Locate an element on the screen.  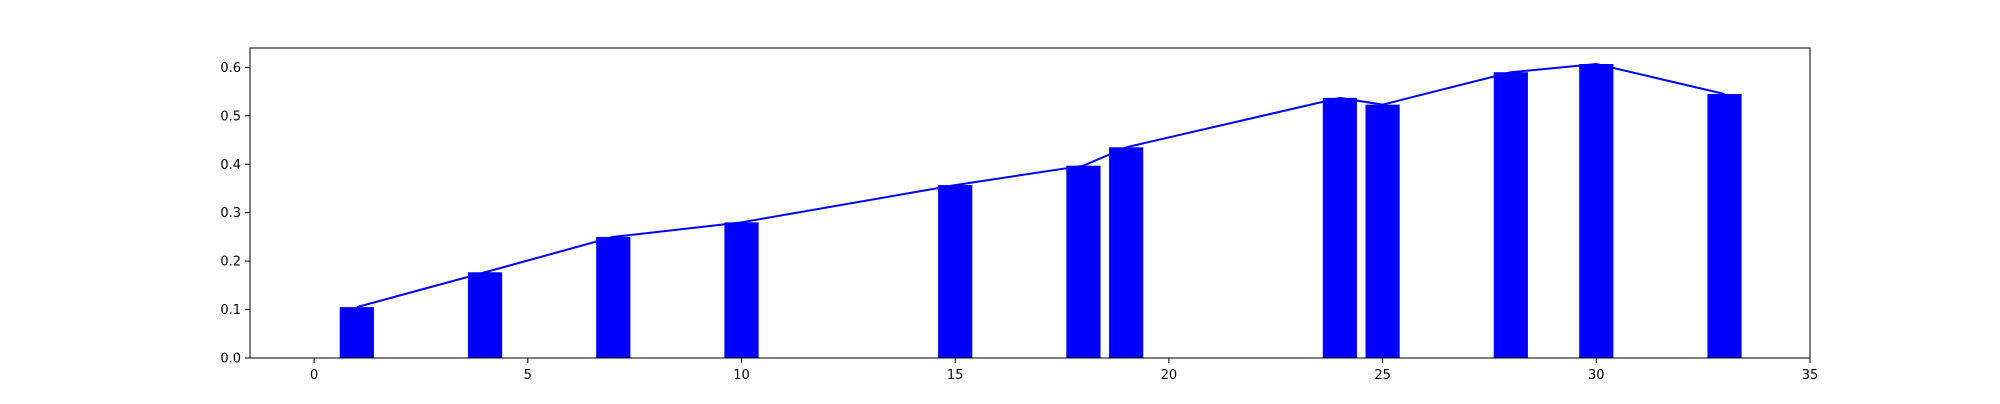
x-tick-label: 15 is located at coordinates (955, 375).